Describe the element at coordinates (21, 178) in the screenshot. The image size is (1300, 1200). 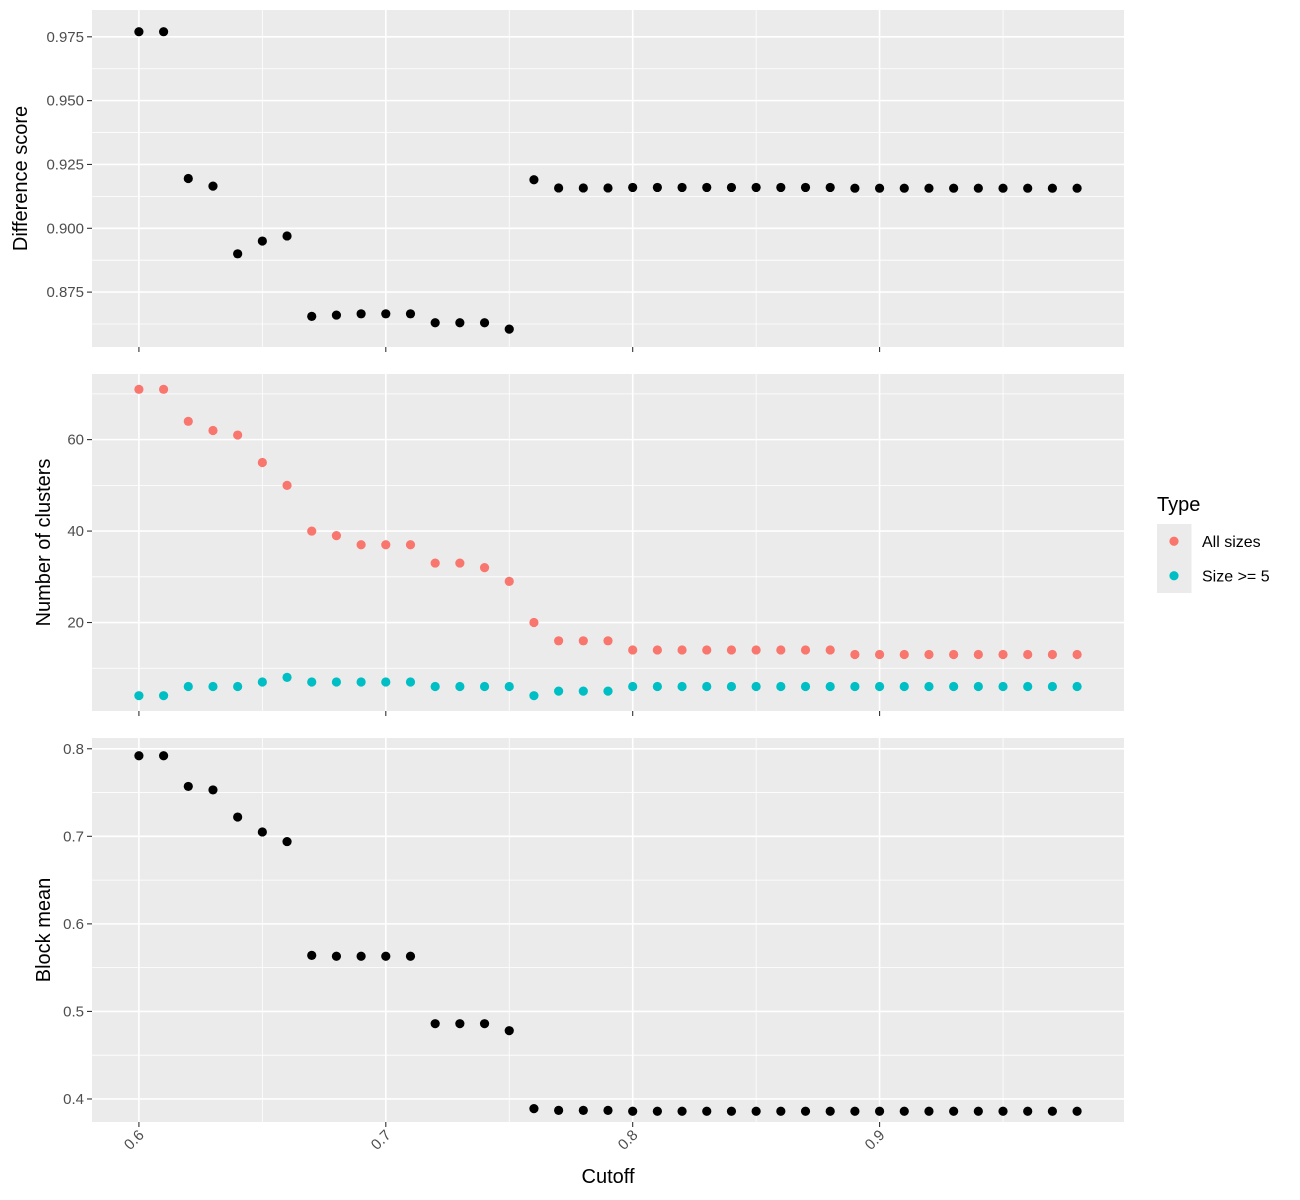
I see `y-axis-title: Difference score` at that location.